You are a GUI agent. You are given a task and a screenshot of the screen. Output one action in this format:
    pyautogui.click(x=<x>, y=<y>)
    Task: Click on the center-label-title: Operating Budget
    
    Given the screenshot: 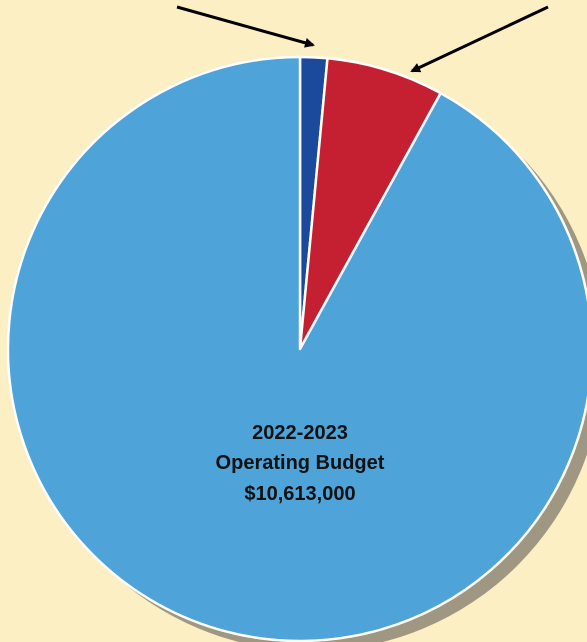 What is the action you would take?
    pyautogui.click(x=300, y=463)
    